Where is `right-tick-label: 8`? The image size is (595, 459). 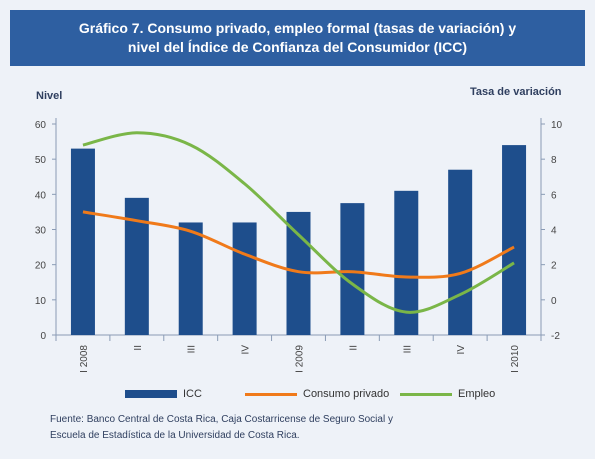
right-tick-label: 8 is located at coordinates (554, 160).